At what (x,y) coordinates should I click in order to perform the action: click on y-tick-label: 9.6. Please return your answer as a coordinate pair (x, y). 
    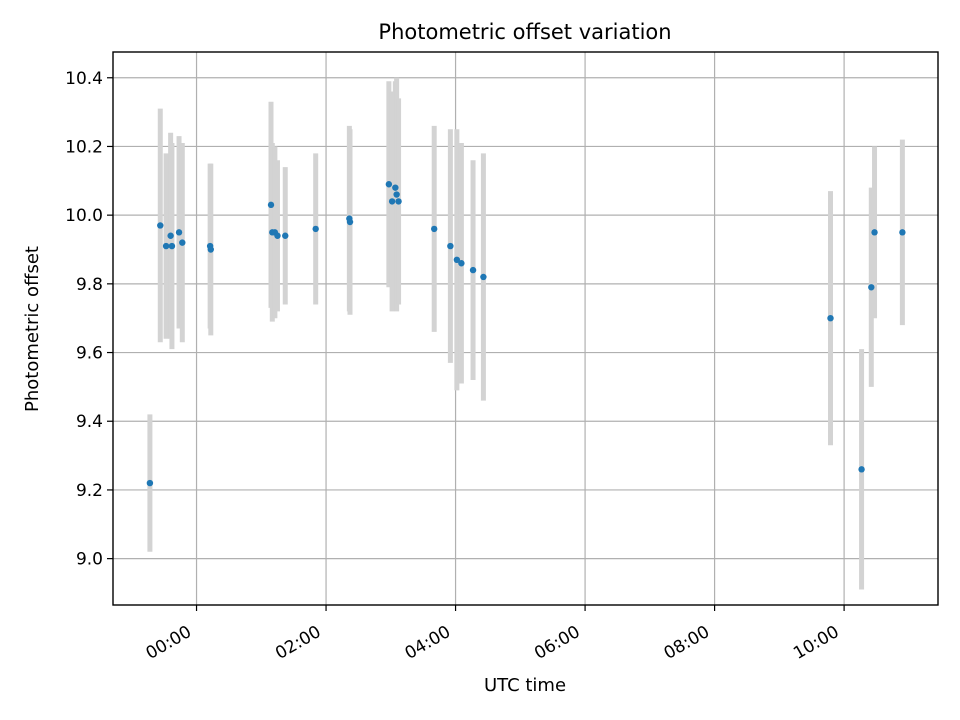
    Looking at the image, I should click on (89, 354).